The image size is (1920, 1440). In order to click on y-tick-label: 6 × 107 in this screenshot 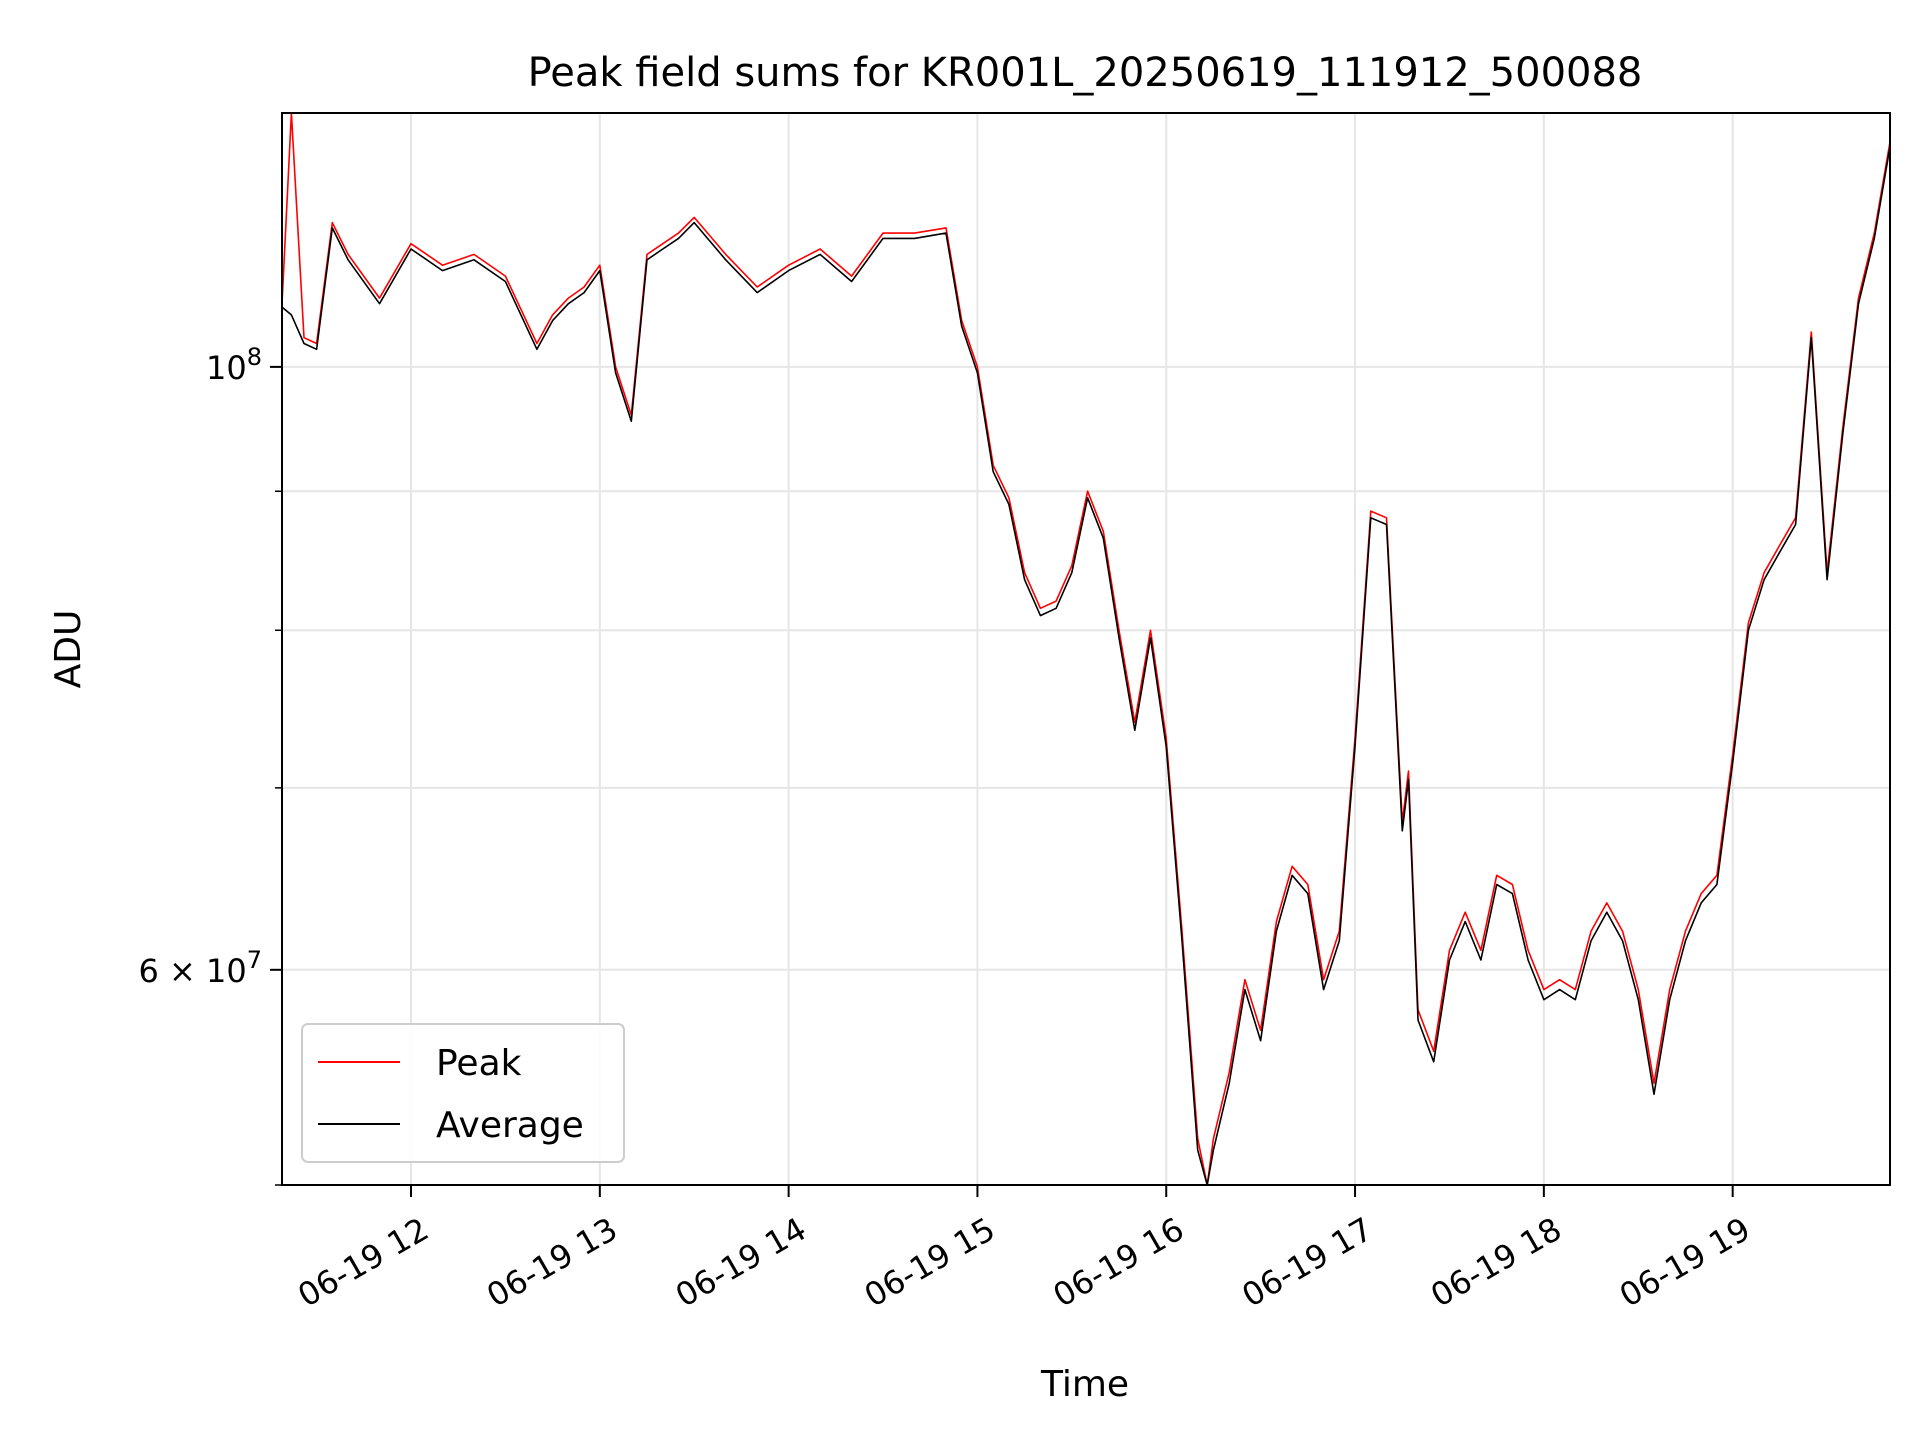, I will do `click(200, 968)`.